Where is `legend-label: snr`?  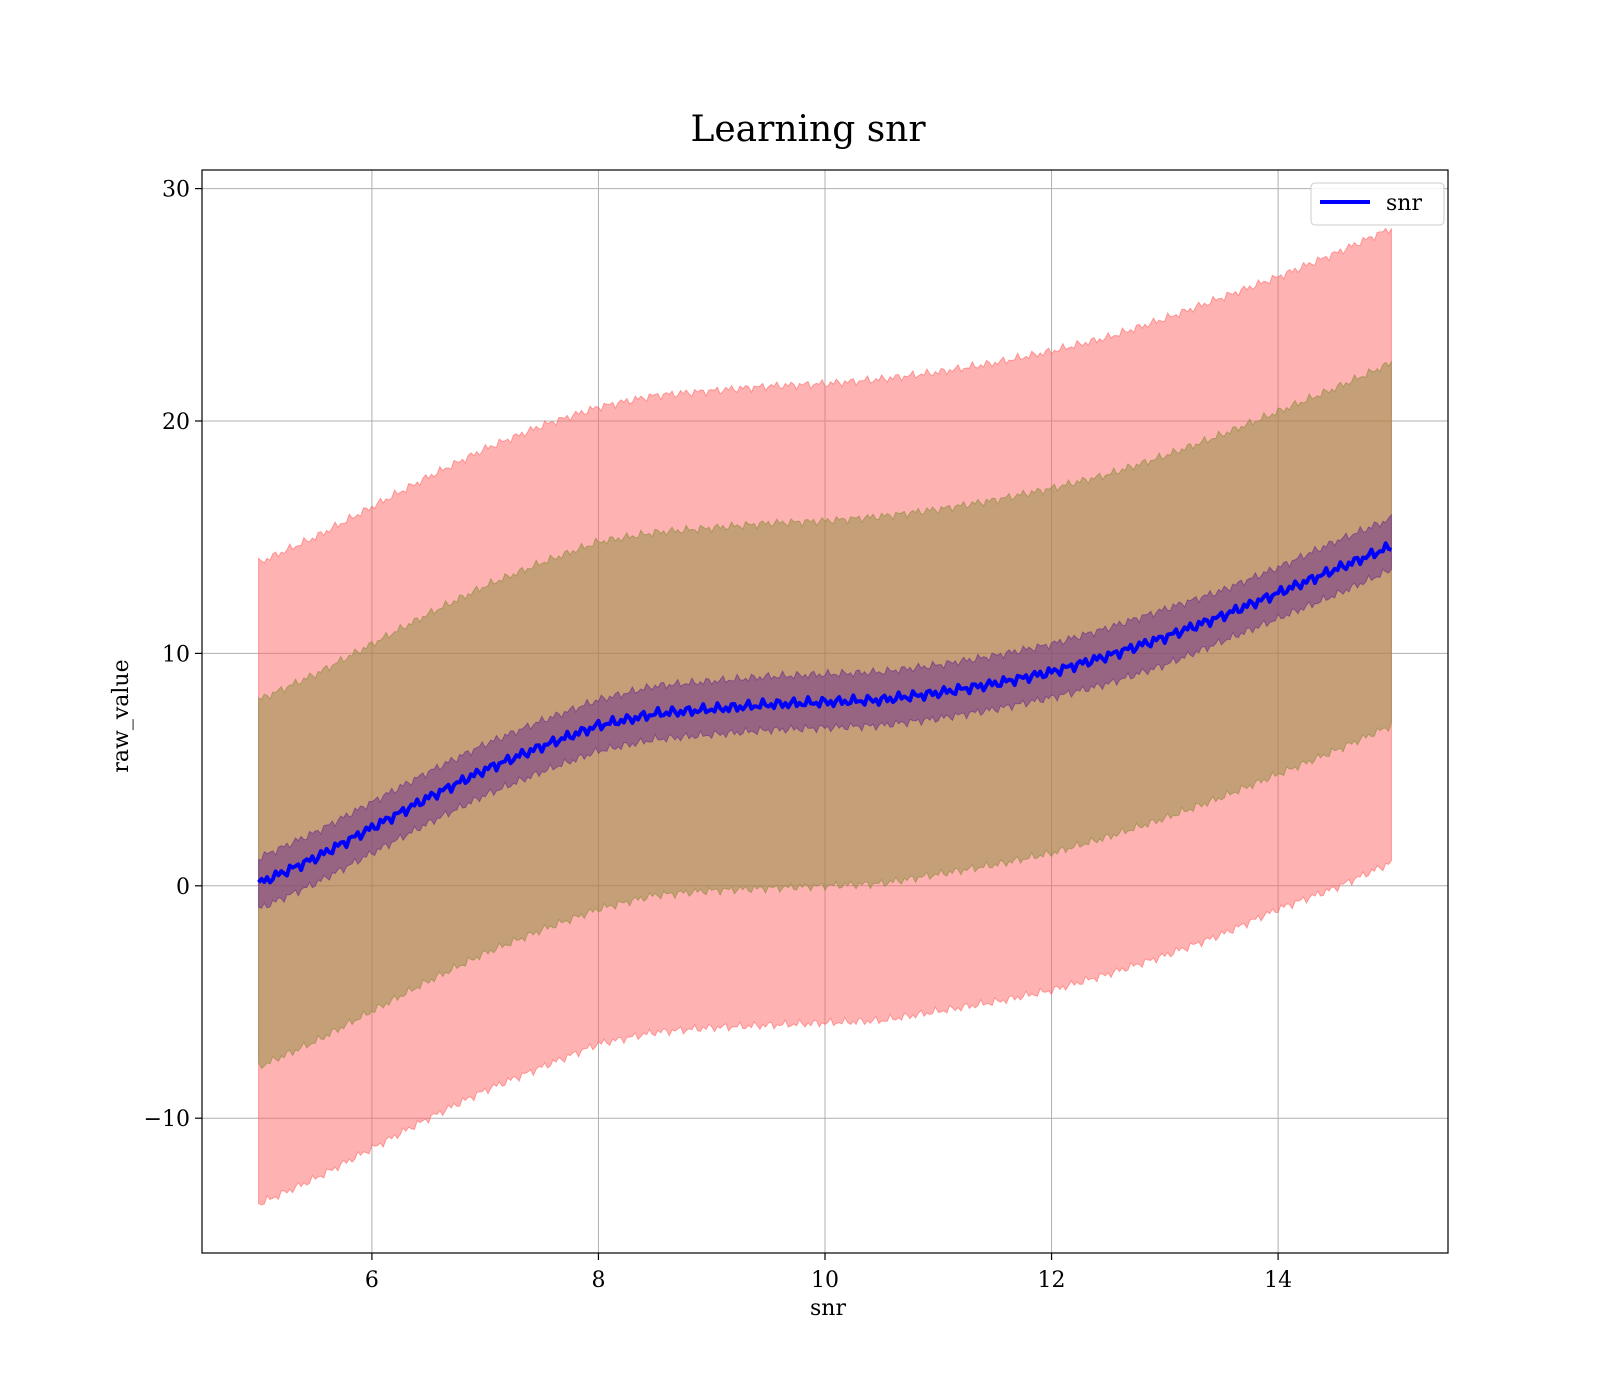 legend-label: snr is located at coordinates (1404, 203).